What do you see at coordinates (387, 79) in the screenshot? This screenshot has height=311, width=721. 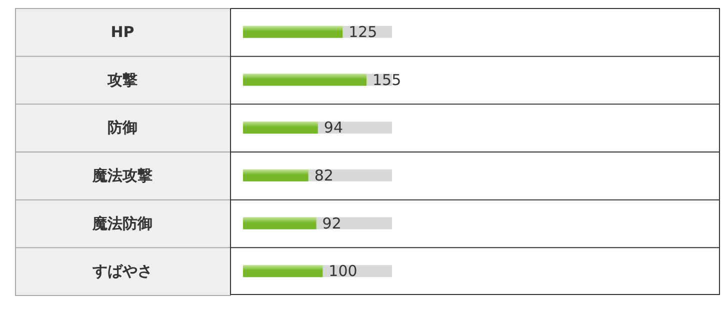 I see `data-label: 155` at bounding box center [387, 79].